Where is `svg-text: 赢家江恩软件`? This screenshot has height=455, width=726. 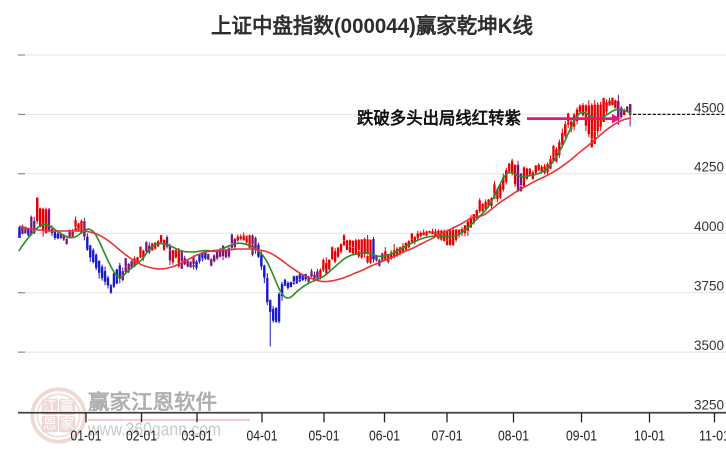
svg-text: 赢家江恩软件 is located at coordinates (152, 402).